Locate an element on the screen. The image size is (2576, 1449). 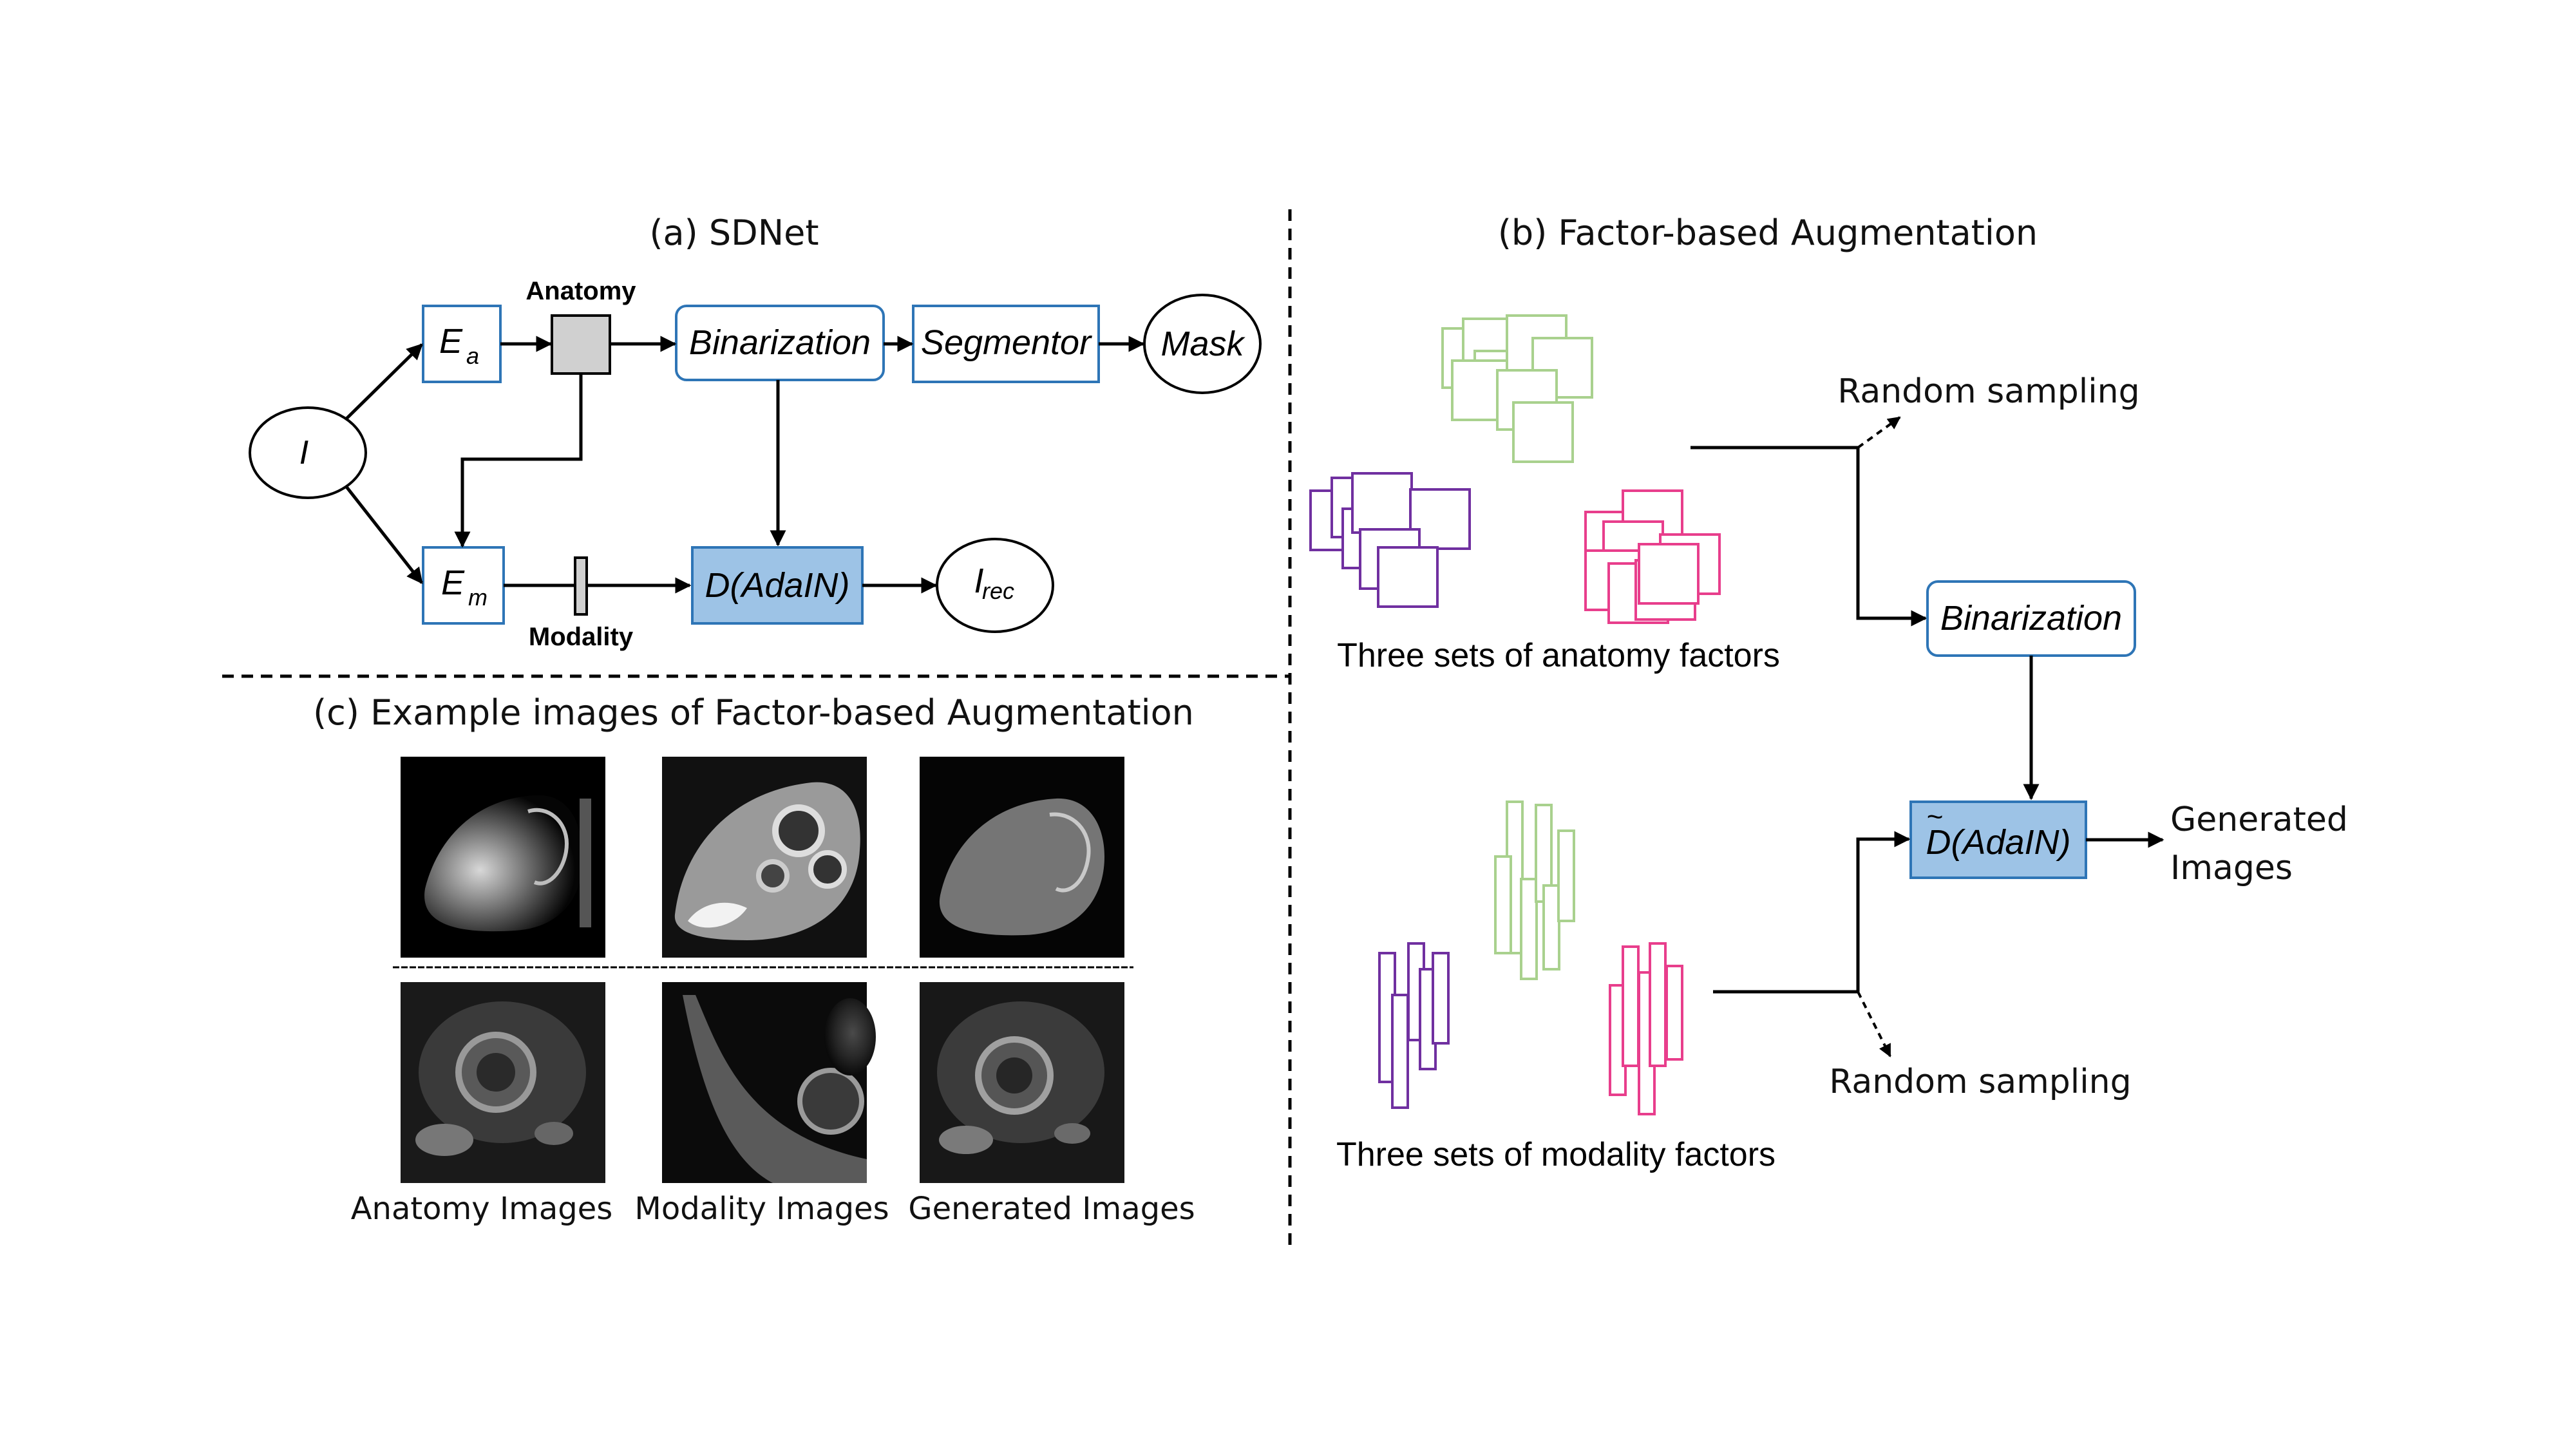
arrow-input-to-ea is located at coordinates (384, 382).